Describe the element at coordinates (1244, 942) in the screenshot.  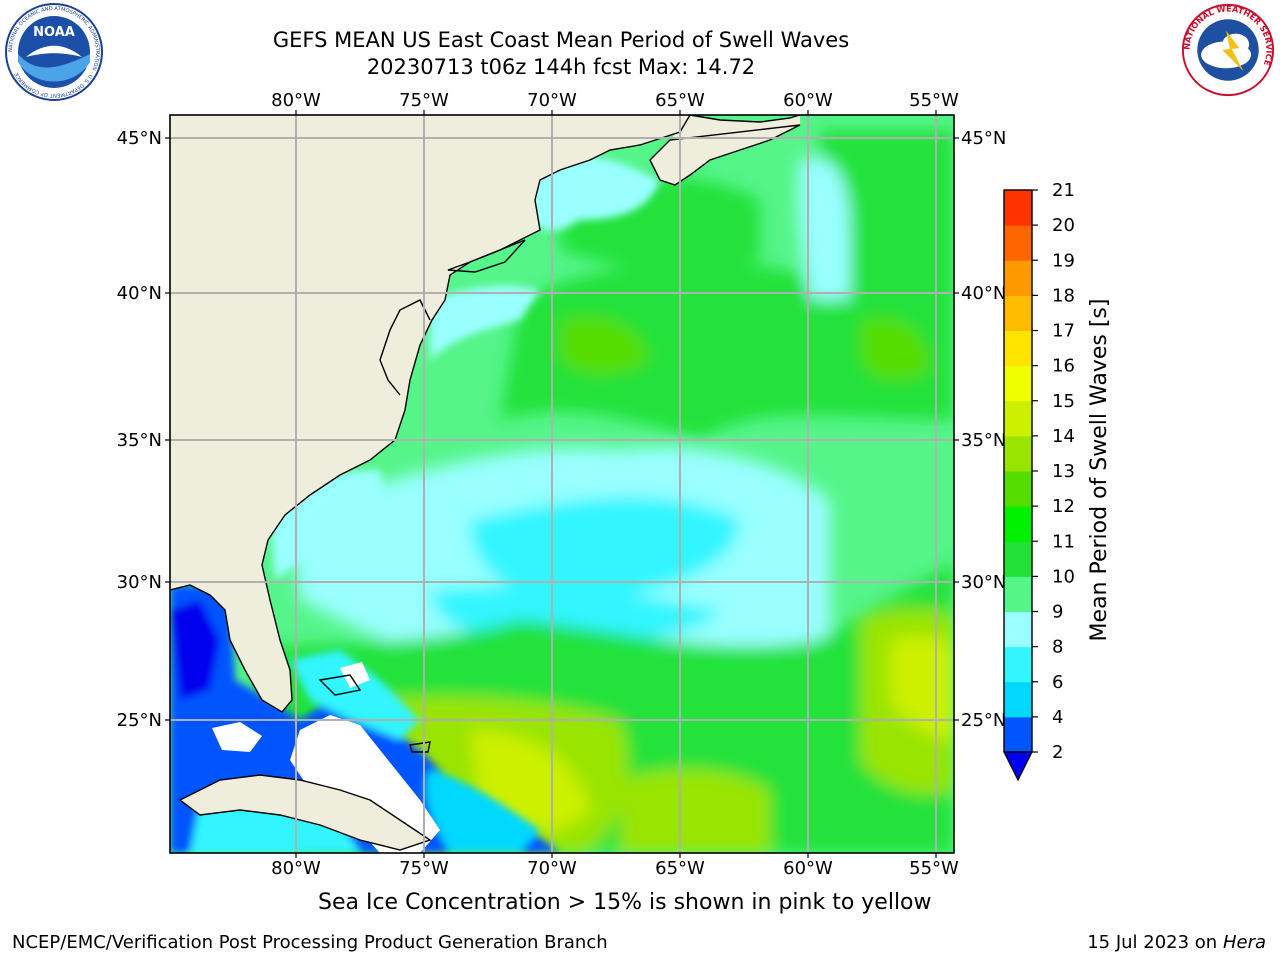
I see `footer-host: Hera` at that location.